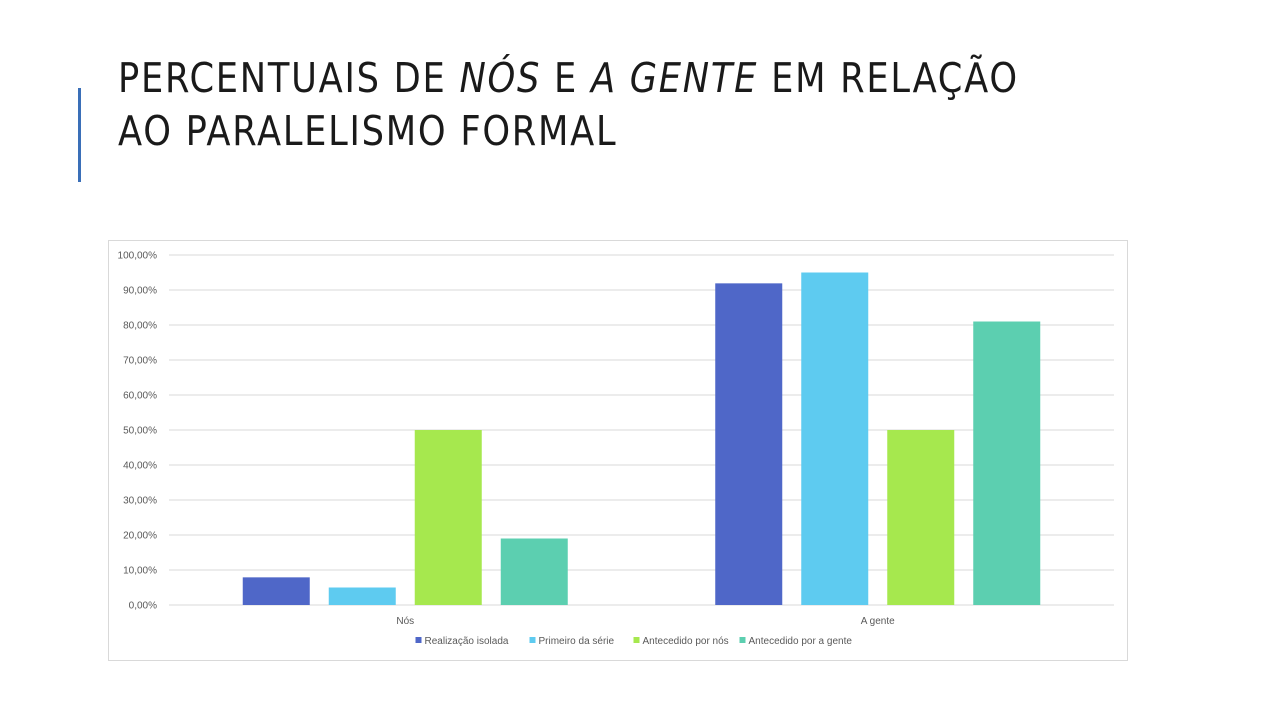  Describe the element at coordinates (140, 571) in the screenshot. I see `y-tick-label: 10,00%` at that location.